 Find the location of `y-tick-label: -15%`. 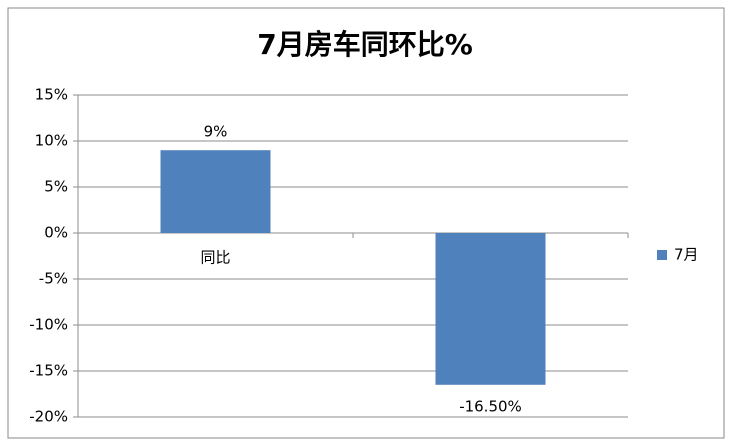

y-tick-label: -15% is located at coordinates (48, 371).